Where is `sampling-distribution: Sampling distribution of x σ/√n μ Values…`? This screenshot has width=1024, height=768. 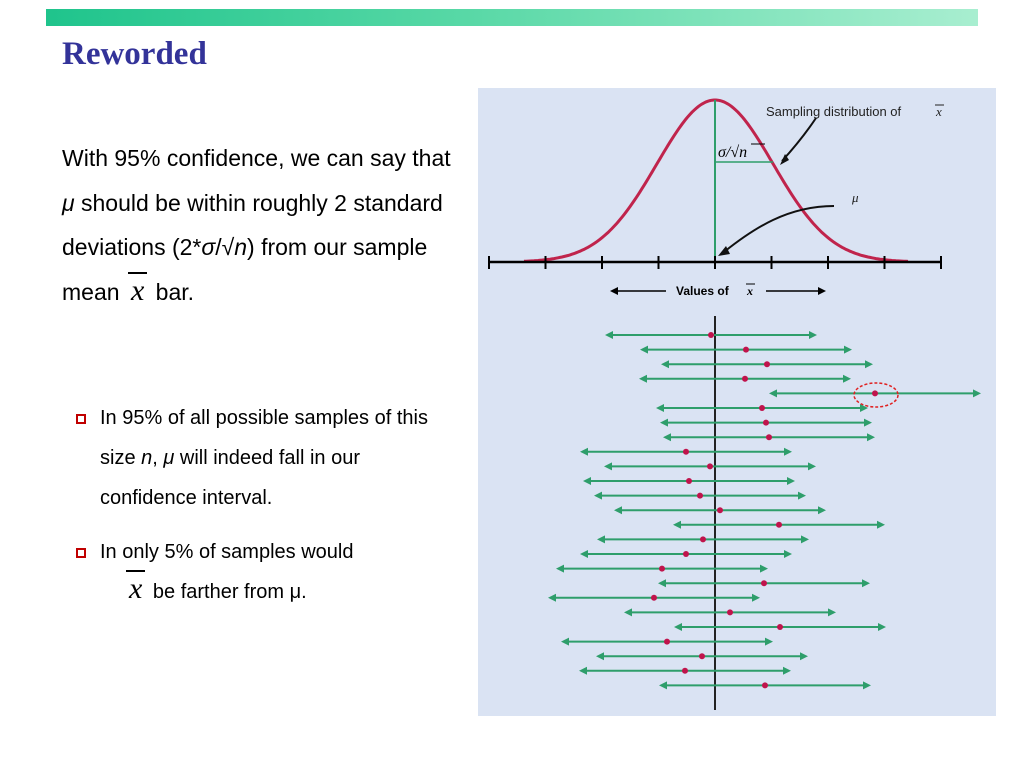 sampling-distribution: Sampling distribution of x σ/√n μ Values… is located at coordinates (716, 198).